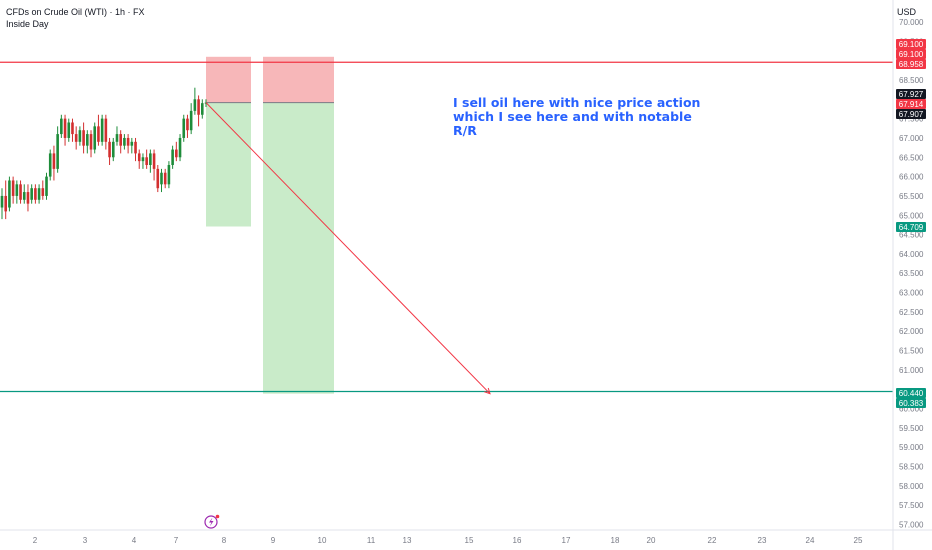  I want to click on price-tick-label: 62.500, so click(911, 312).